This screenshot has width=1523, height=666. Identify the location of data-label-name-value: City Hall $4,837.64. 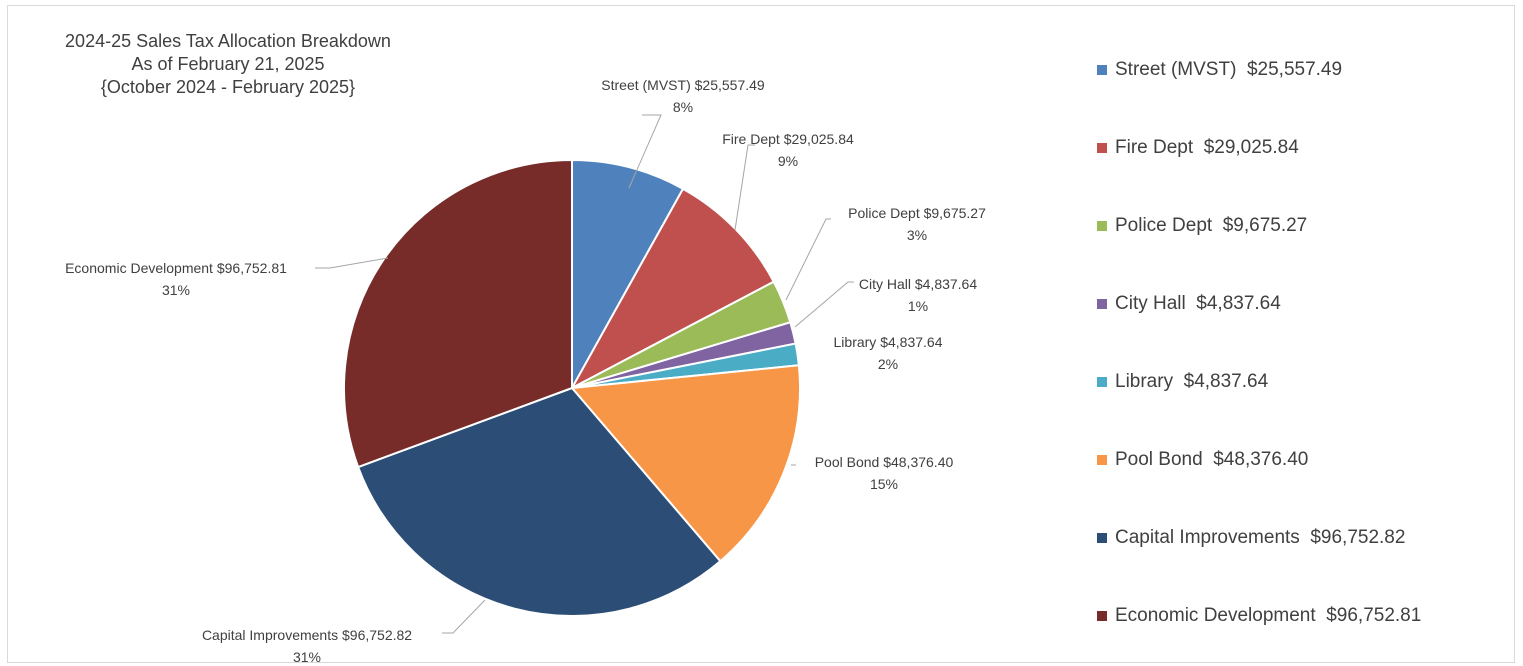
(918, 284).